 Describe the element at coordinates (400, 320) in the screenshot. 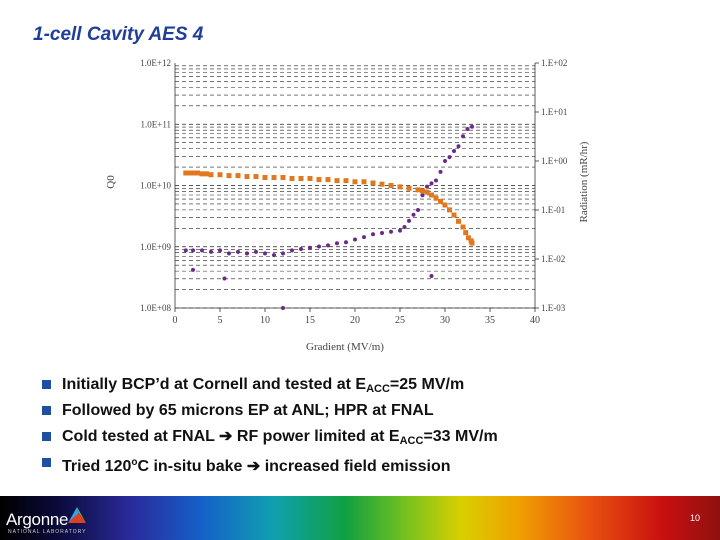

I see `x-tick-label: 25` at that location.